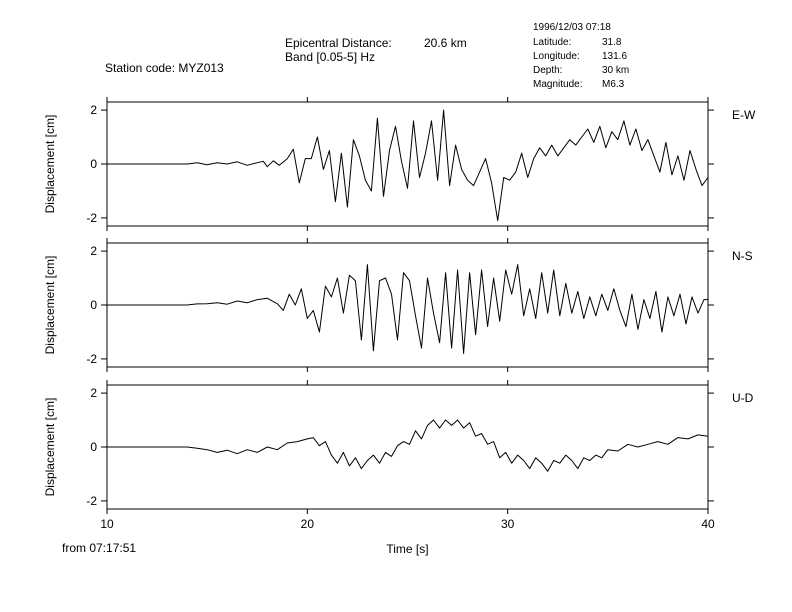 This screenshot has width=792, height=612. I want to click on trace-u-d, so click(408, 445).